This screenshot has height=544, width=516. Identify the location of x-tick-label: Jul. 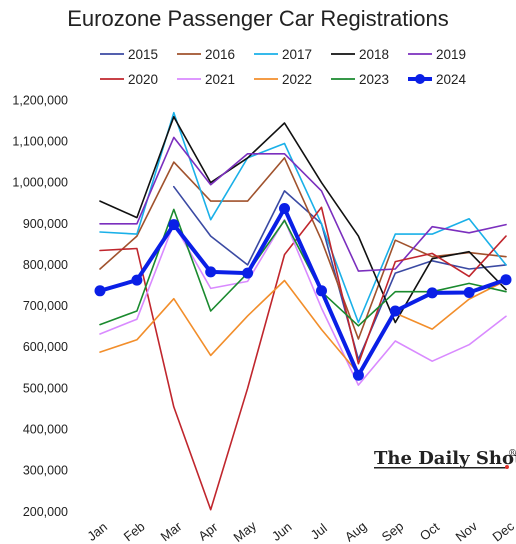
(319, 531).